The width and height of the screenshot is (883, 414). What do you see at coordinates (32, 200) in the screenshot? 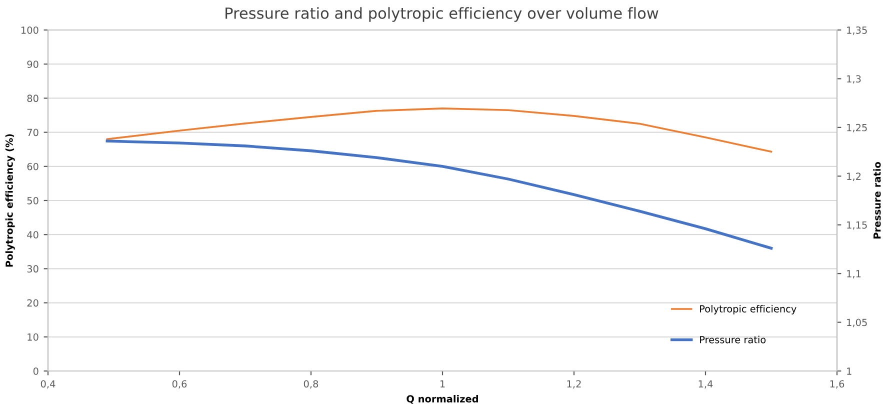
I see `y-tick-label: 50` at bounding box center [32, 200].